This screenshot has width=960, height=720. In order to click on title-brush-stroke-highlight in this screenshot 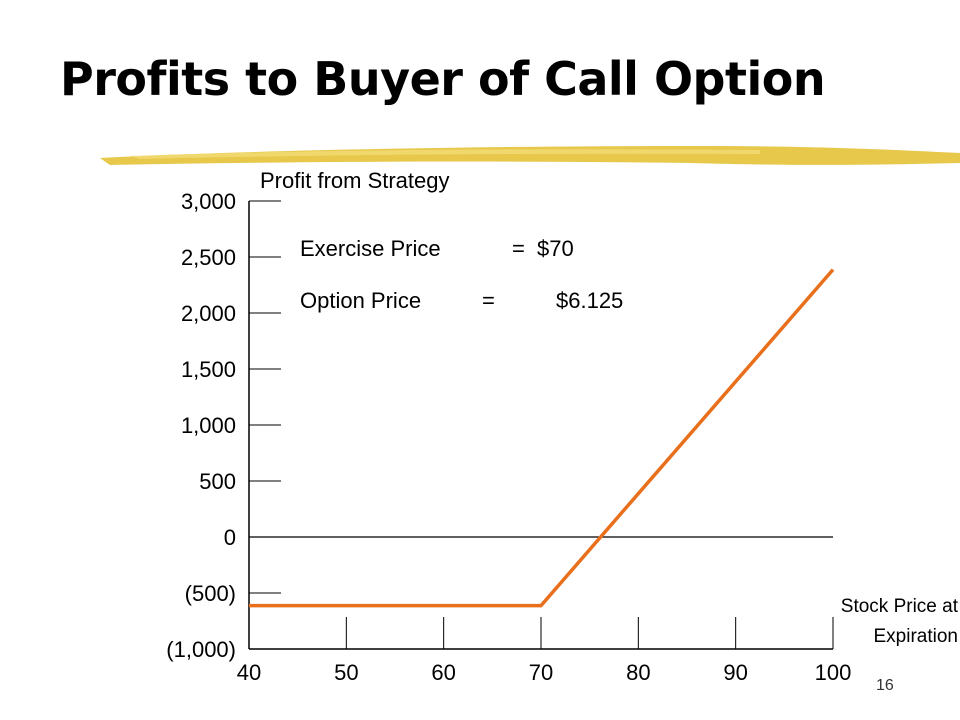, I will do `click(445, 154)`.